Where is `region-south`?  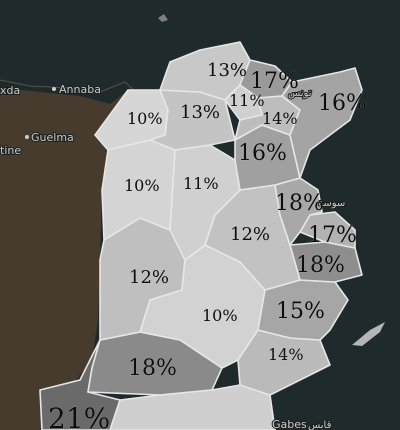 region-south is located at coordinates (192, 407).